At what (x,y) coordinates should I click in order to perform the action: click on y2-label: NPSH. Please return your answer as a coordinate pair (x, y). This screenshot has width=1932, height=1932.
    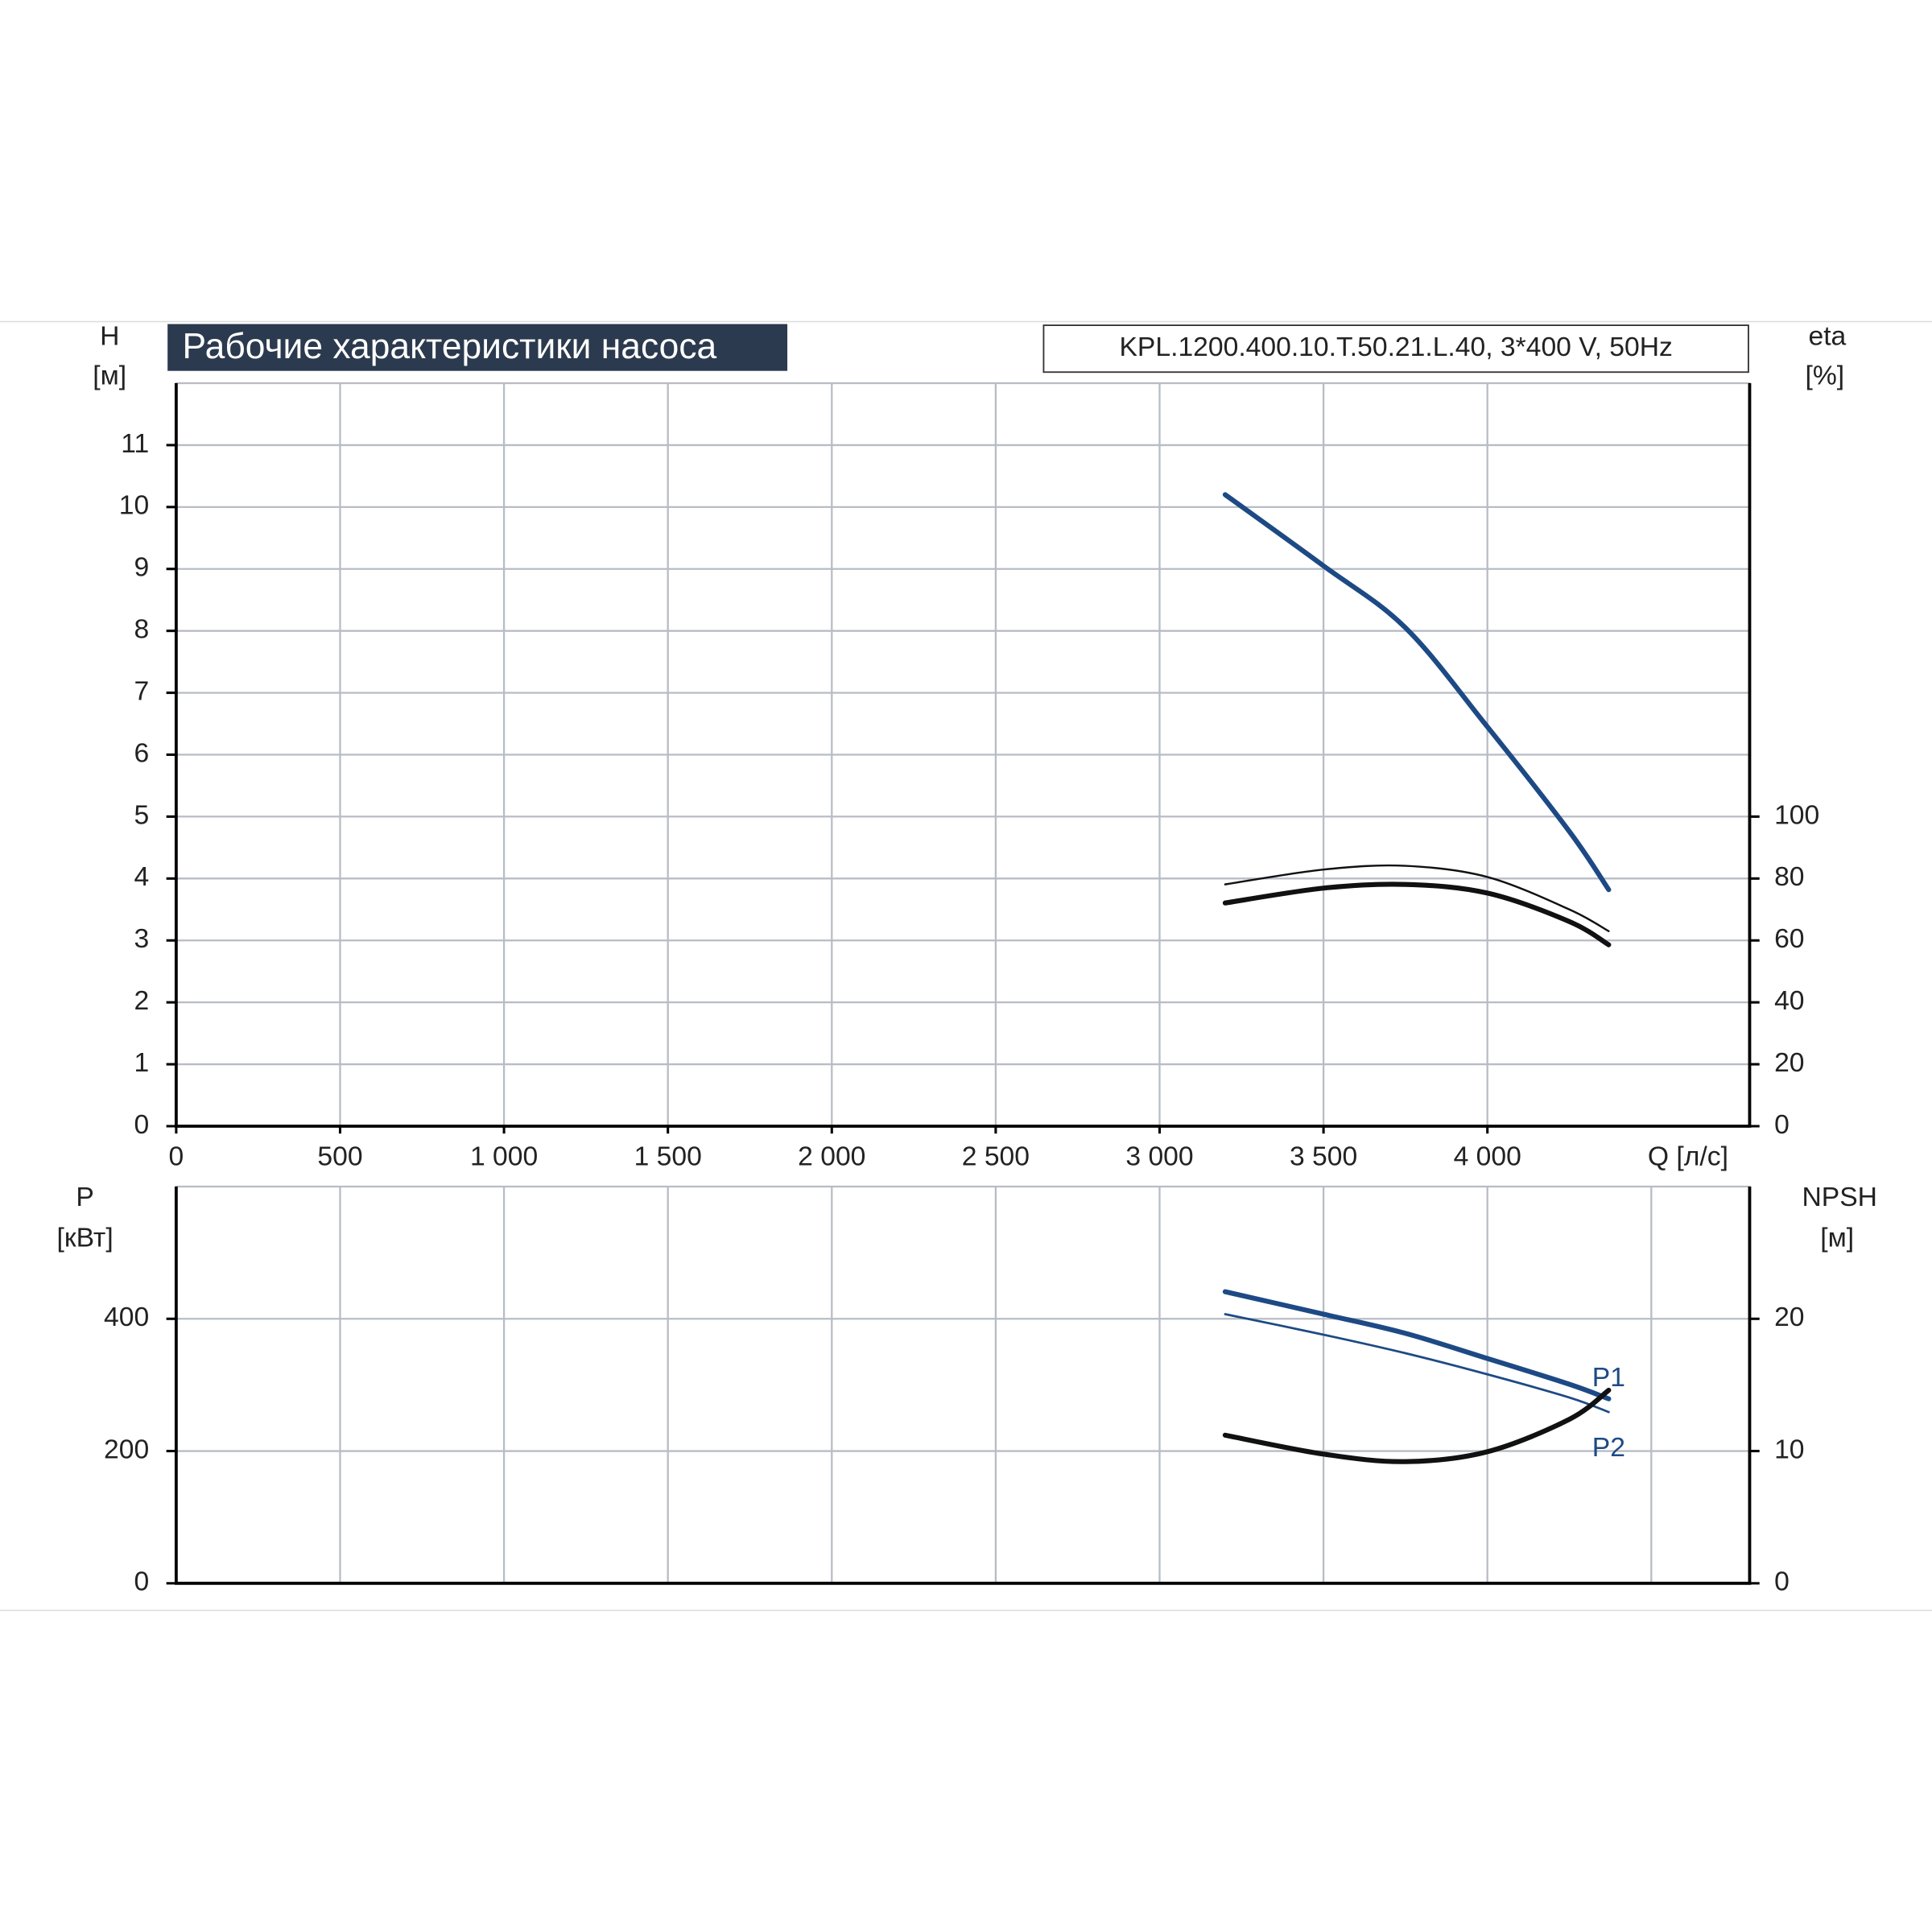
    Looking at the image, I should click on (1839, 1197).